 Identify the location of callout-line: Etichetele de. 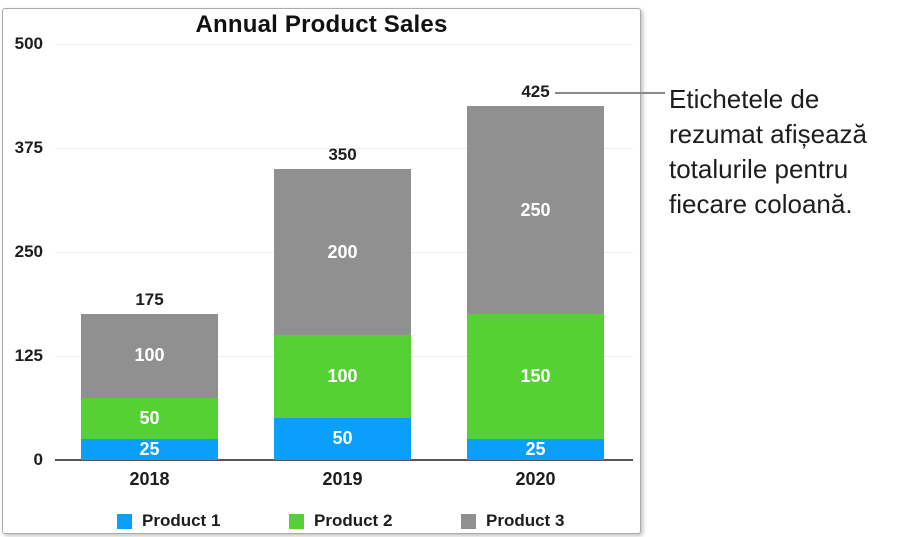
(744, 99).